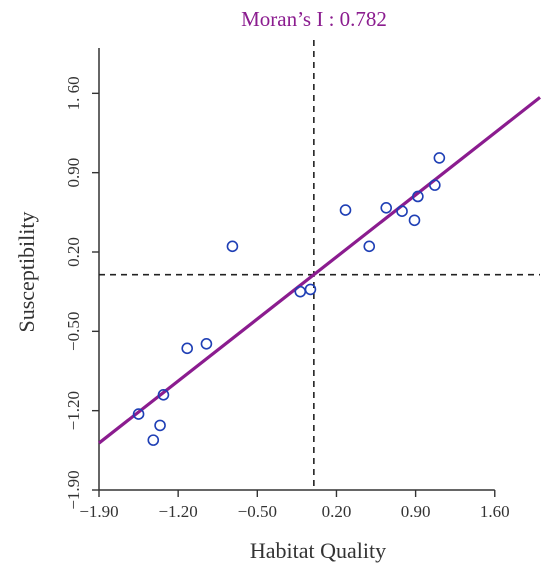 The image size is (550, 573). What do you see at coordinates (73, 252) in the screenshot?
I see `y-tick-label: 0.20` at bounding box center [73, 252].